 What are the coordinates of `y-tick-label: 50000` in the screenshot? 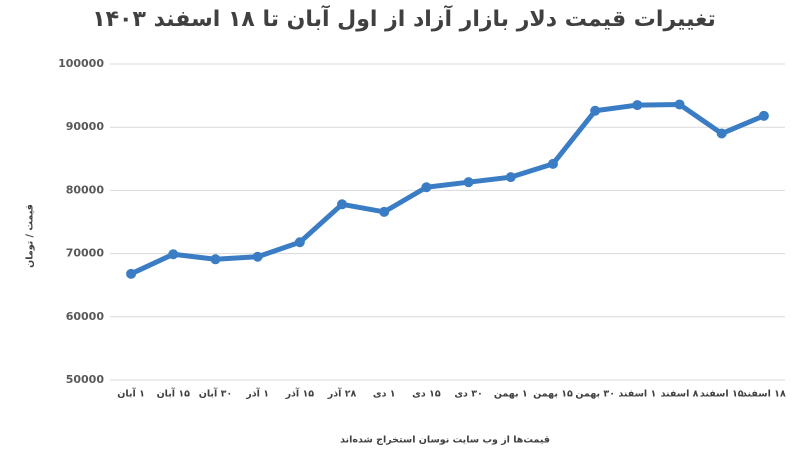 It's located at (85, 379).